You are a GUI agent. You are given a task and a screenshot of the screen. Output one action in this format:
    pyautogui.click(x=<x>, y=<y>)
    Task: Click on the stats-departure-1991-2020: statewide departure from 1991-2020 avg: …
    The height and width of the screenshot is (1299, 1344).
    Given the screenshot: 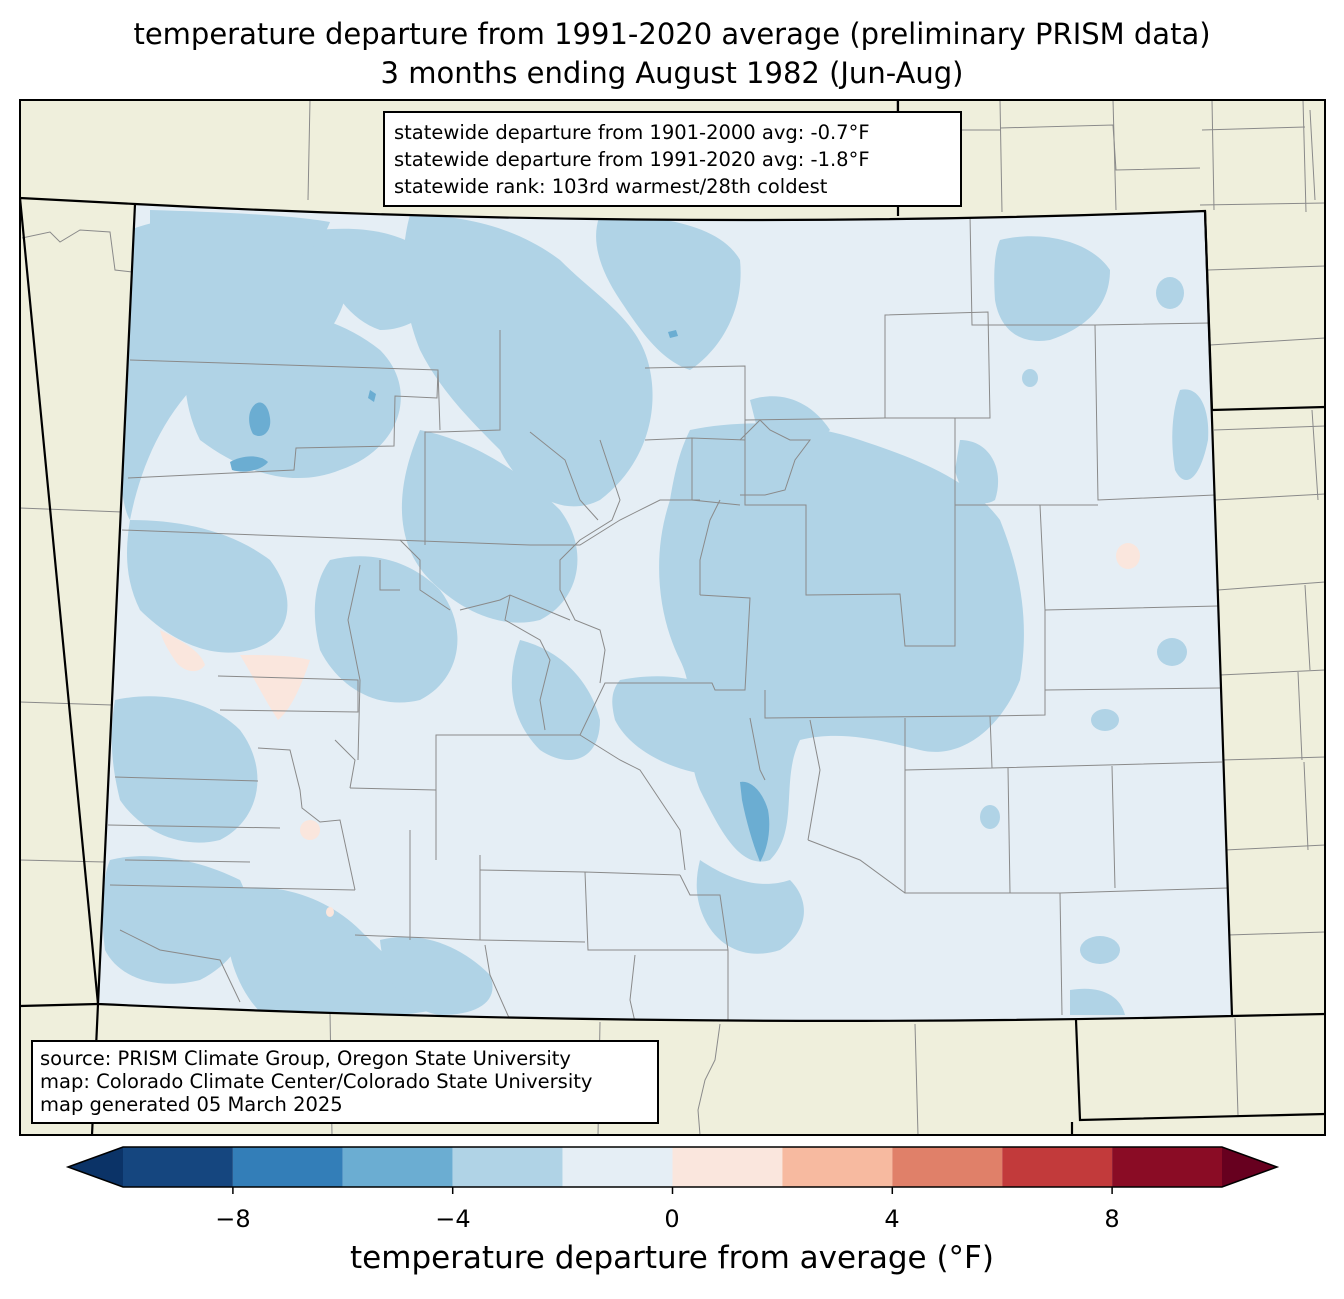 What is the action you would take?
    pyautogui.click(x=632, y=159)
    